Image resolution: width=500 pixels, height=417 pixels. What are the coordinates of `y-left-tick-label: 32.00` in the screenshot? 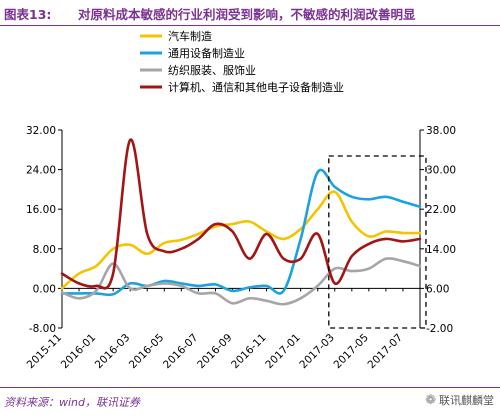 It's located at (41, 131).